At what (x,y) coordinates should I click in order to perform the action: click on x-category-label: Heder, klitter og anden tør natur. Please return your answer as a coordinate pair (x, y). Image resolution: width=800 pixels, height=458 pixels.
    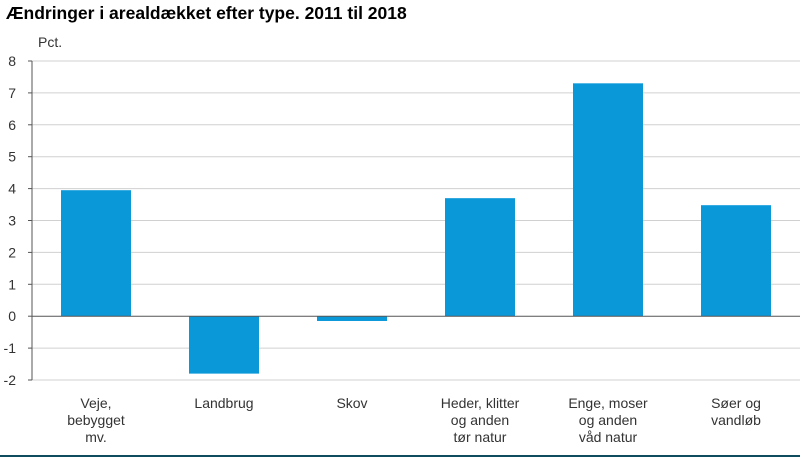
    Looking at the image, I should click on (480, 420).